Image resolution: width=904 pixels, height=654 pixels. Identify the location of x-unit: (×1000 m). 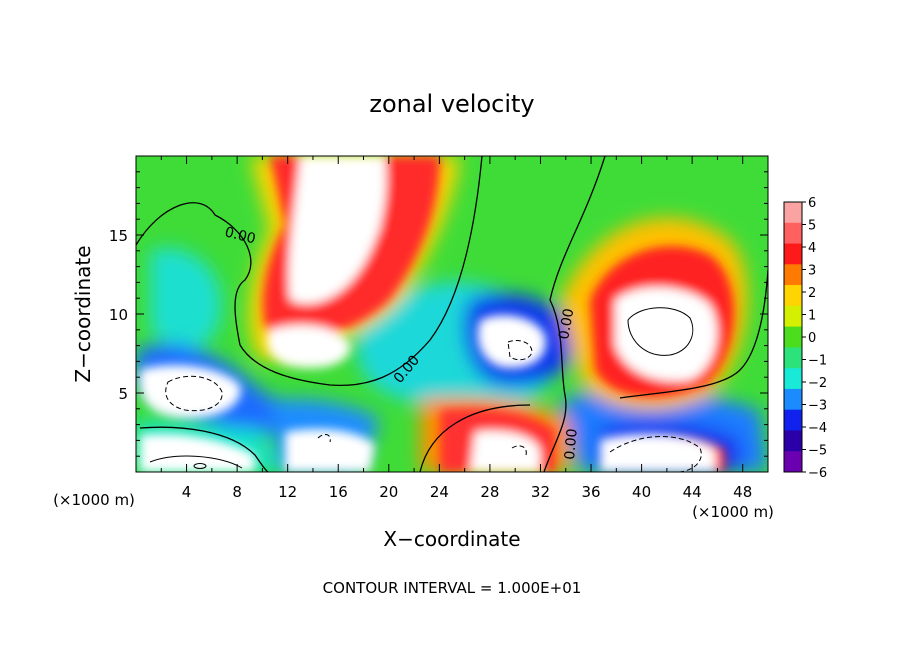
(733, 512).